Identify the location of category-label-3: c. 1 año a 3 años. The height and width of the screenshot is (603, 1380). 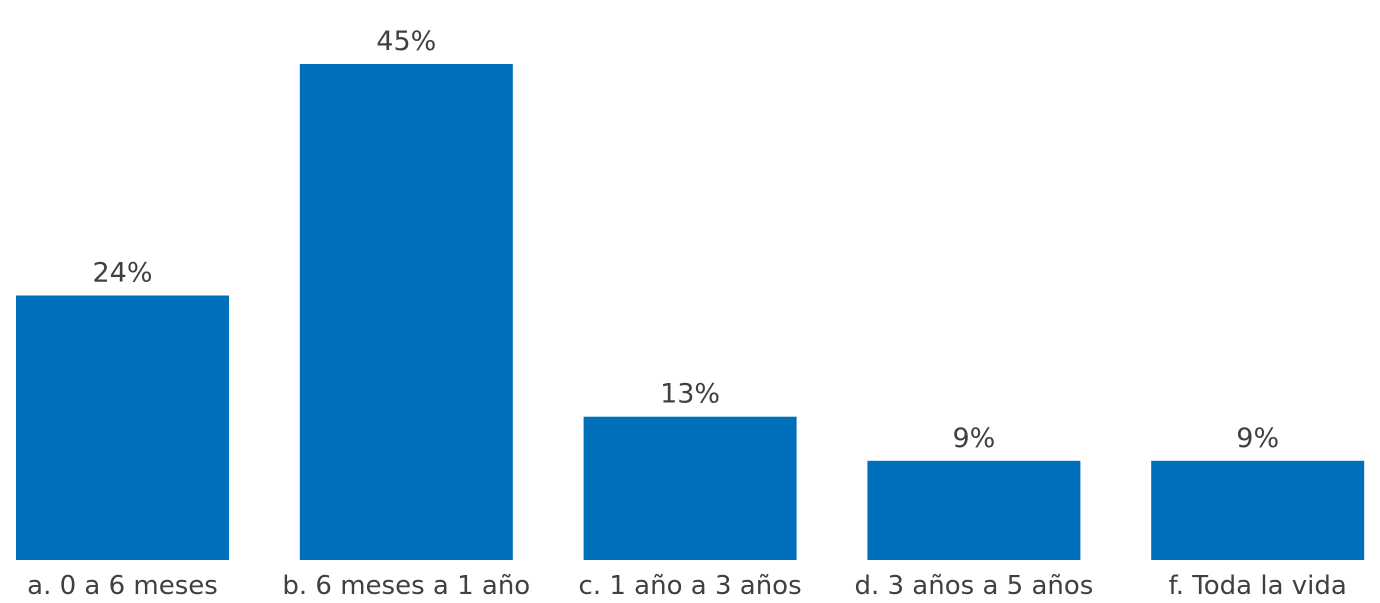
(690, 586).